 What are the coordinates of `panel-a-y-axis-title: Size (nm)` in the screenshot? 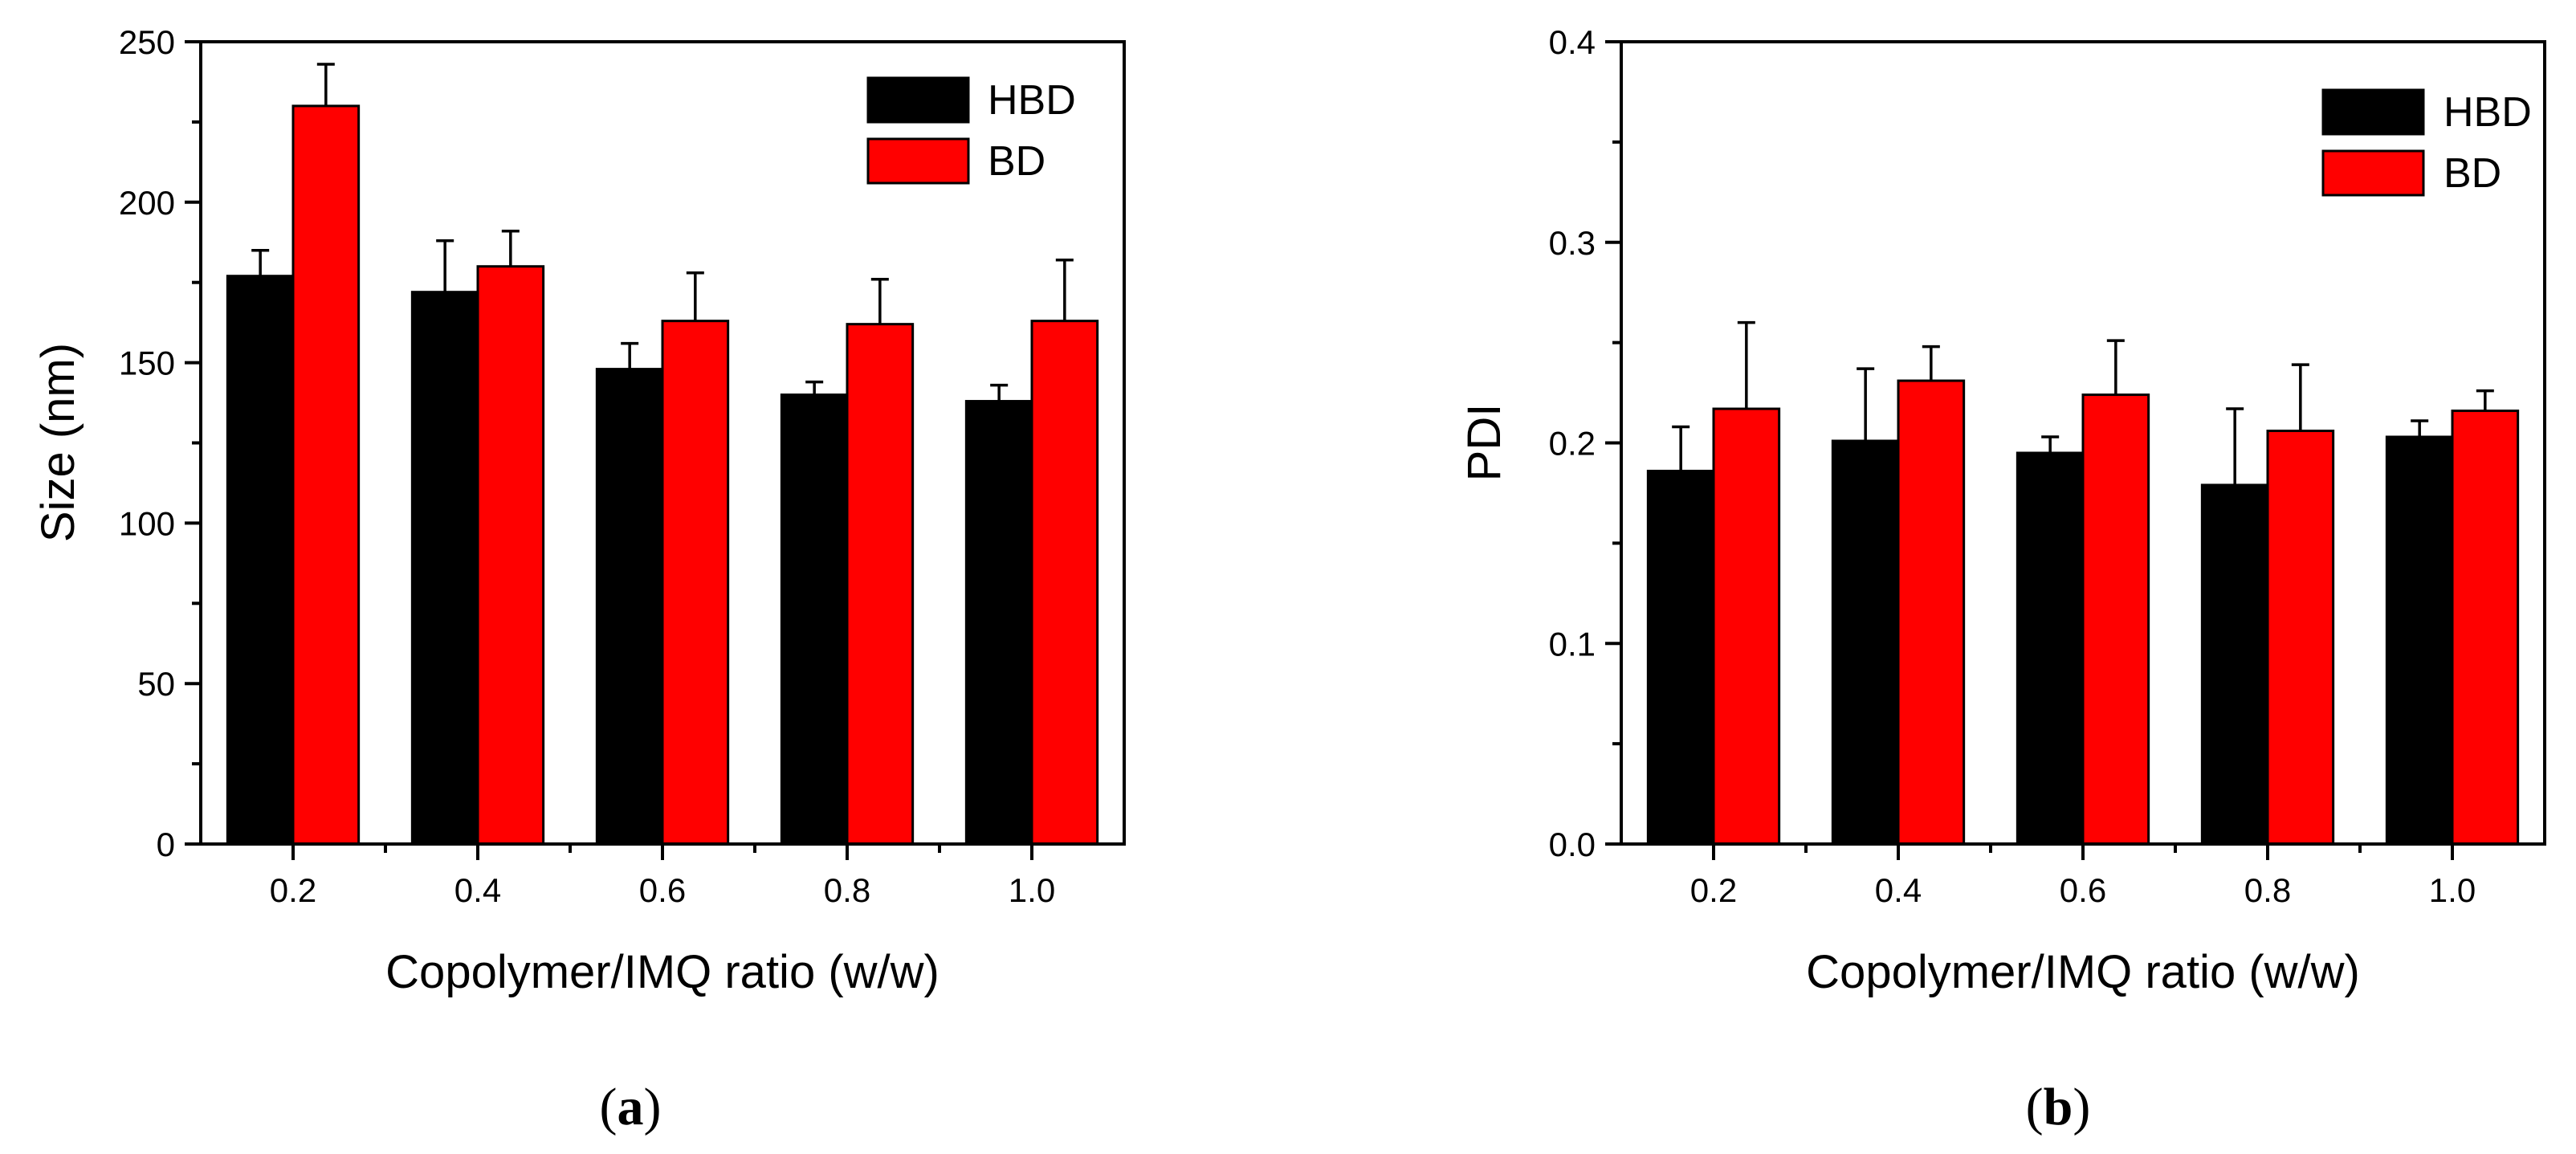 It's located at (58, 442).